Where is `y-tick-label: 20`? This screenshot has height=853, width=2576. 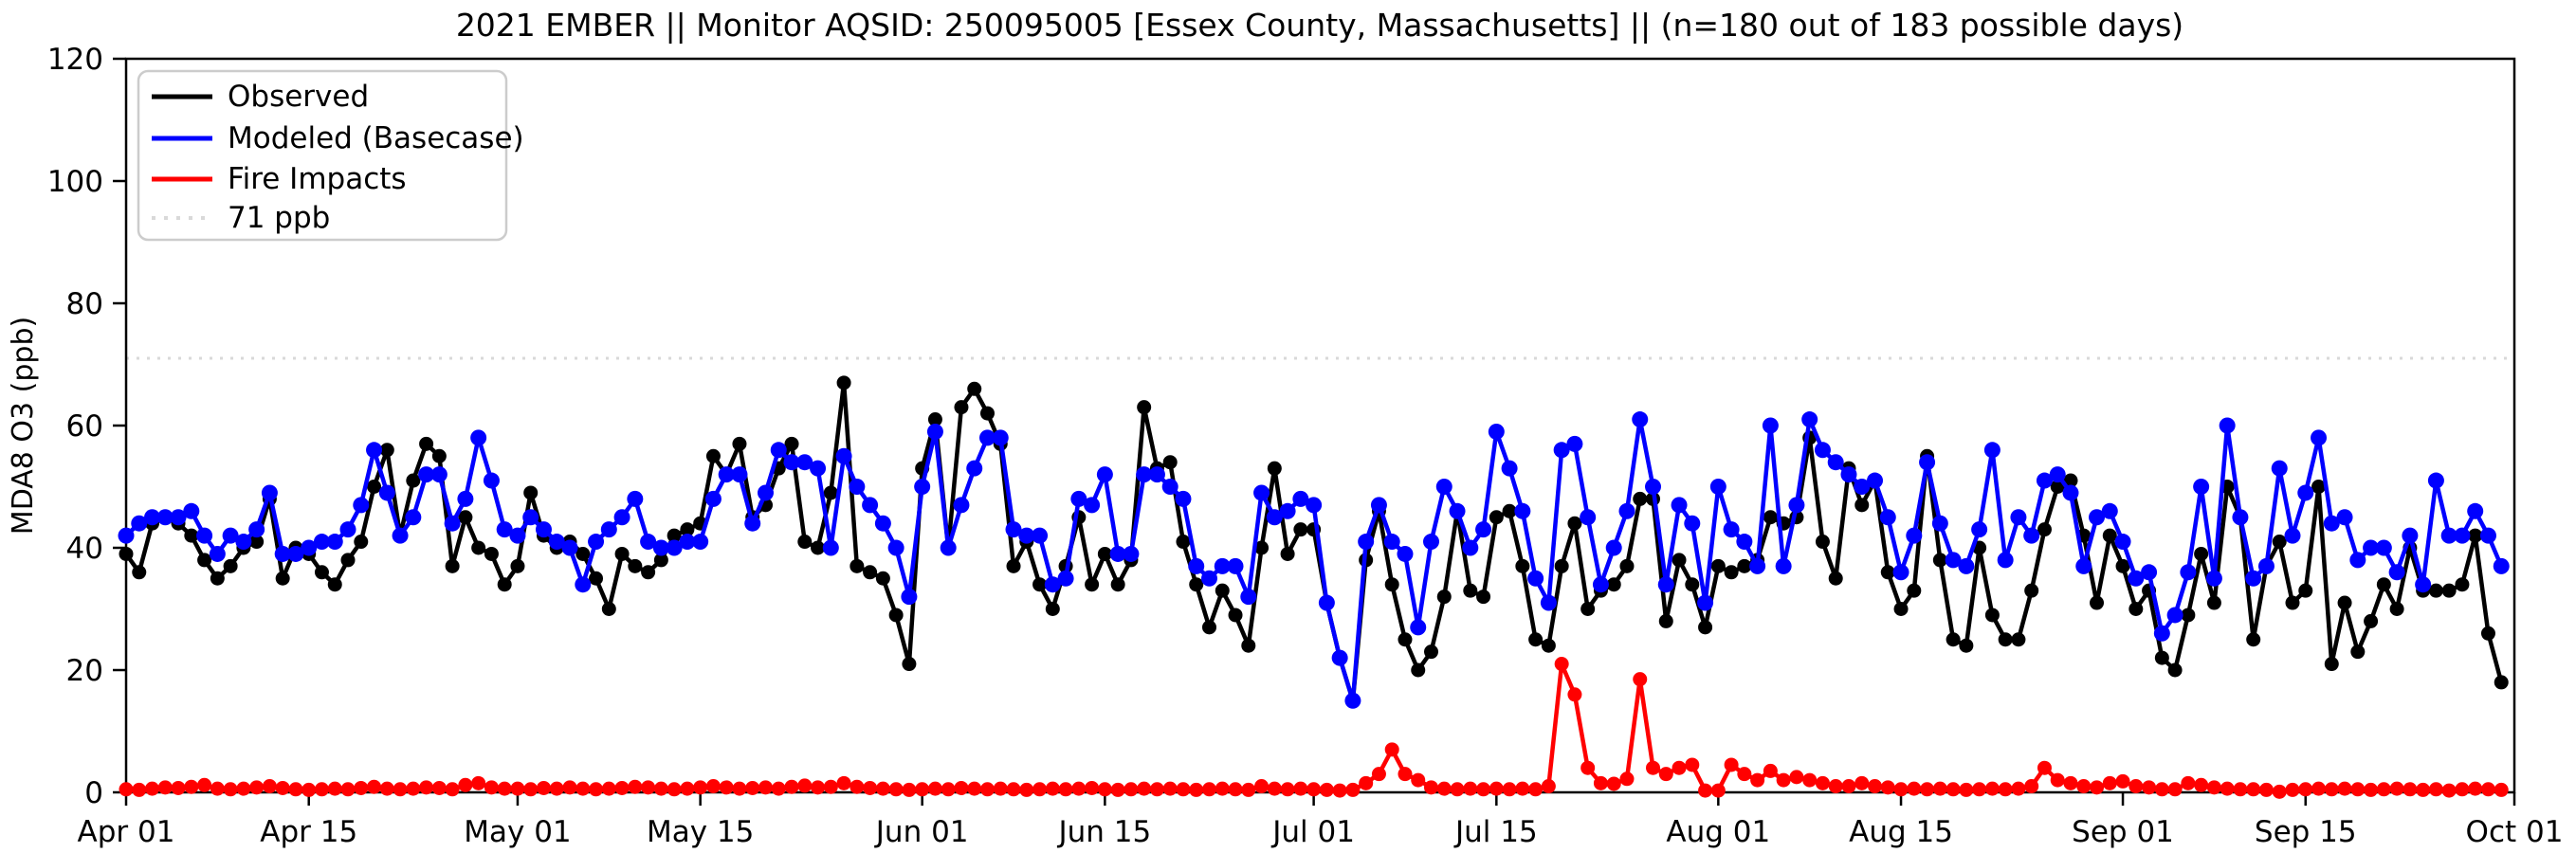
y-tick-label: 20 is located at coordinates (84, 671).